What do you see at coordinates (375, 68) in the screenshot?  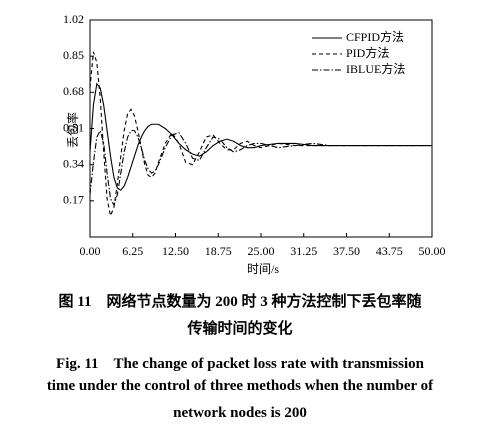 I see `legend-label: IBLUE方法` at bounding box center [375, 68].